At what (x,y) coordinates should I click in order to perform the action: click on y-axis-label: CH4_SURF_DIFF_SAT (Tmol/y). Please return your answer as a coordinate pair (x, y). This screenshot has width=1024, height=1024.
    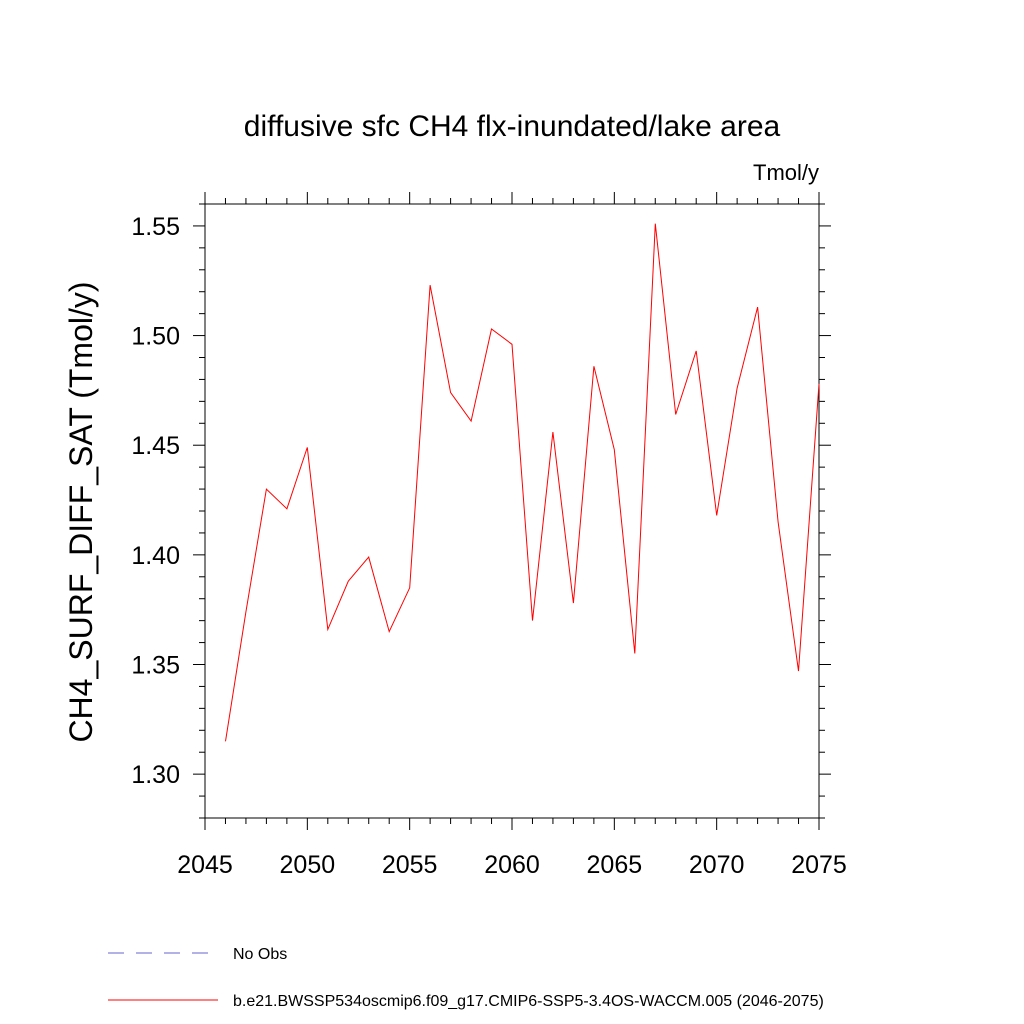
    Looking at the image, I should click on (81, 511).